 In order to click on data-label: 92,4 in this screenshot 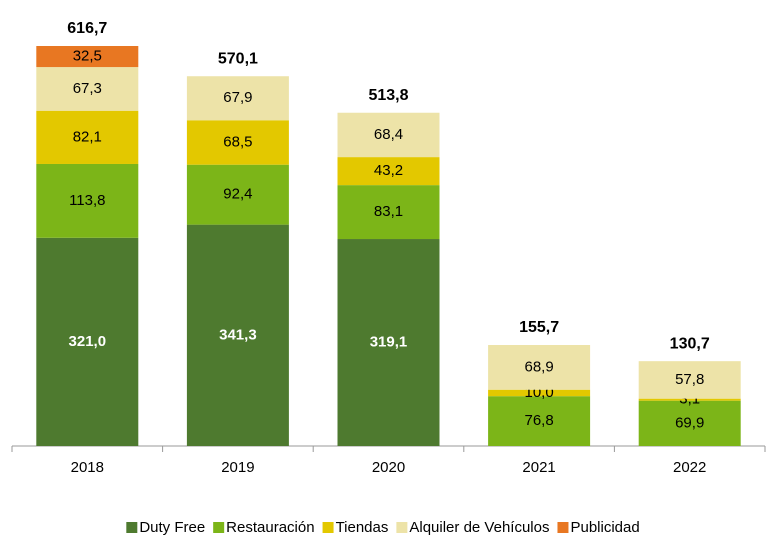, I will do `click(237, 194)`.